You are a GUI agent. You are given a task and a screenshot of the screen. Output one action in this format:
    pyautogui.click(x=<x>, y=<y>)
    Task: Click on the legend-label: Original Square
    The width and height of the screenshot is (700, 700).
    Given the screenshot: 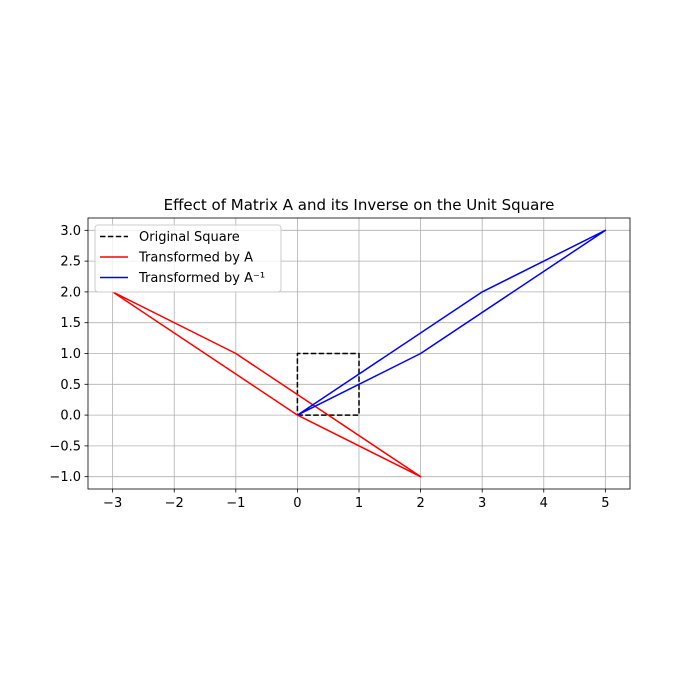 What is the action you would take?
    pyautogui.click(x=189, y=237)
    